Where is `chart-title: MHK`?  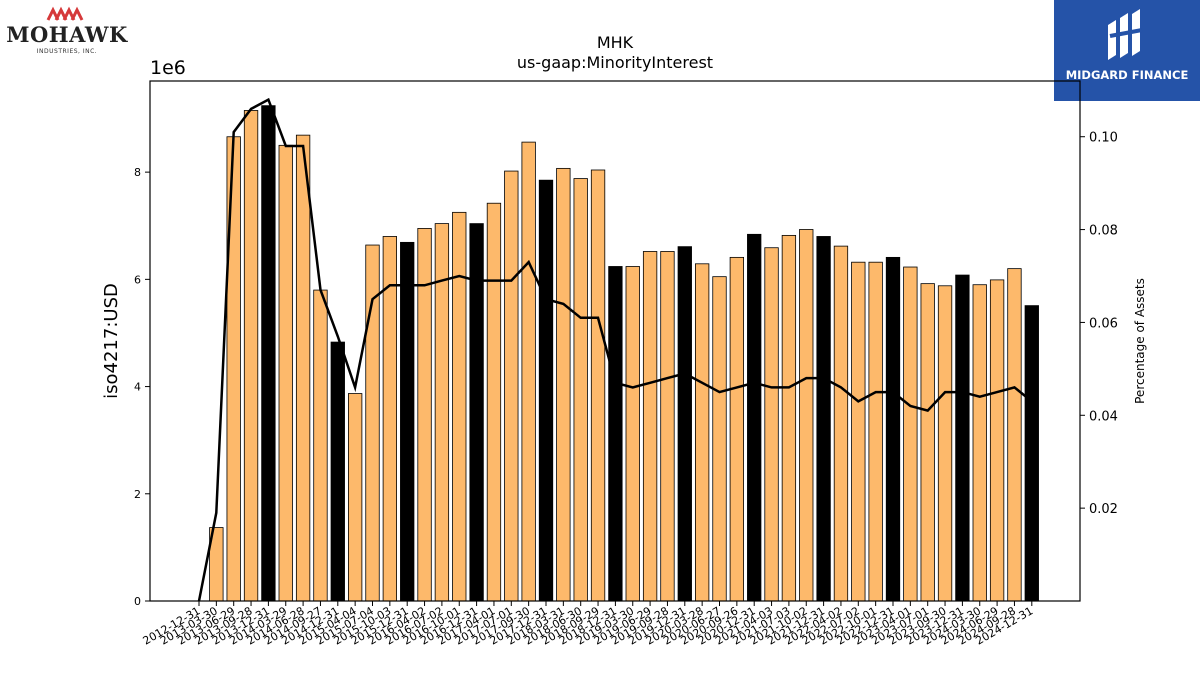 chart-title: MHK is located at coordinates (615, 42).